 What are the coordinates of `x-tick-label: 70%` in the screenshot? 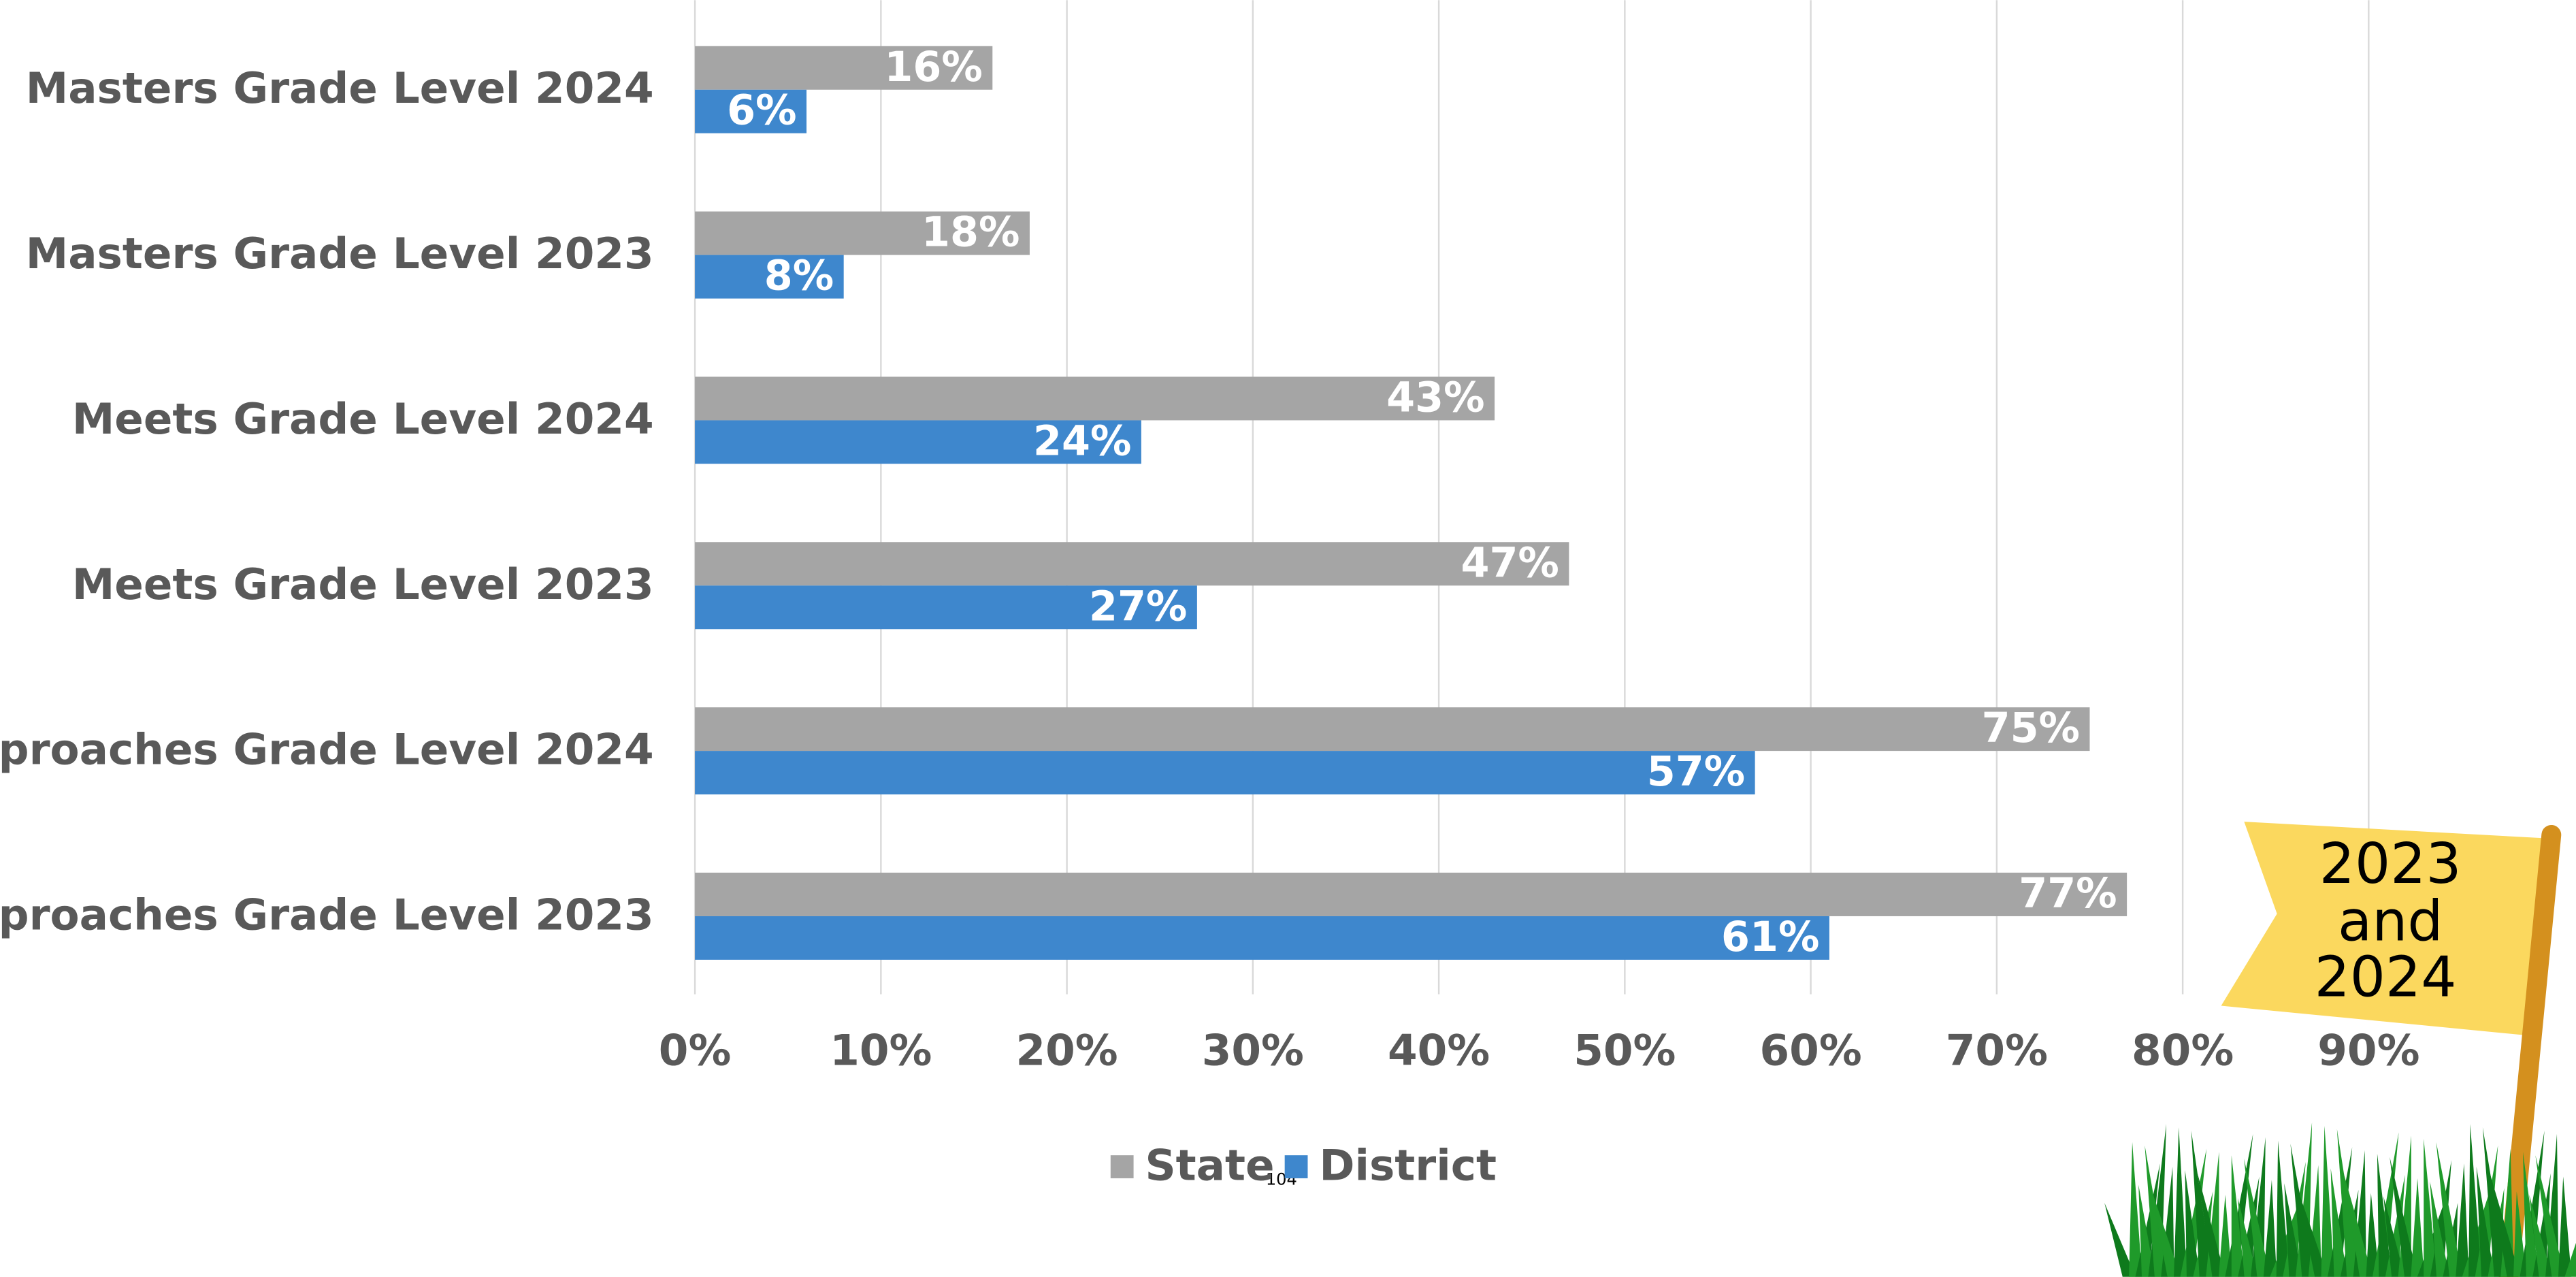 It's located at (1997, 1051).